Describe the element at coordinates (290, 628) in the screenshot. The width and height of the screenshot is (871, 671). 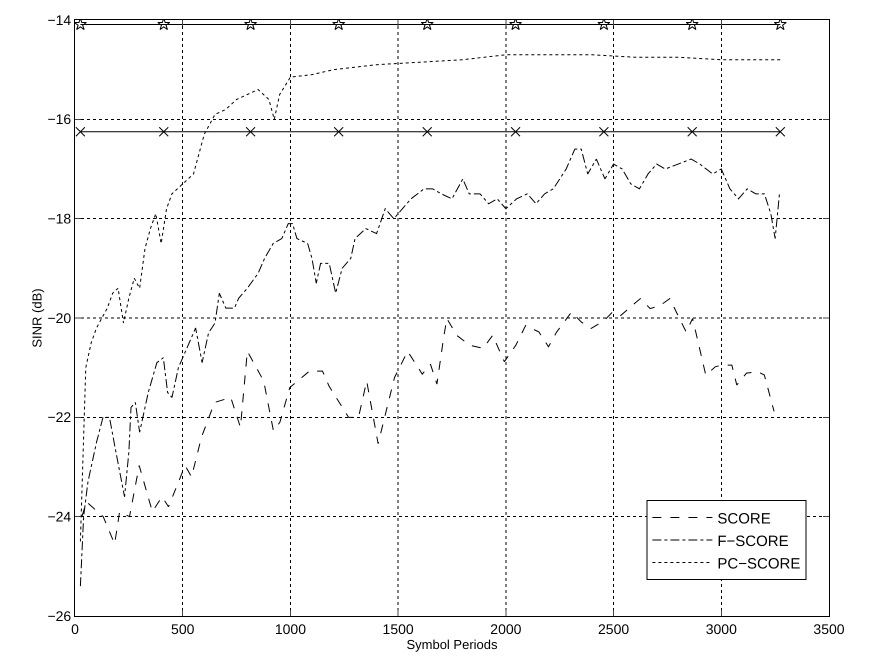
I see `x-tick-label: 1000` at that location.